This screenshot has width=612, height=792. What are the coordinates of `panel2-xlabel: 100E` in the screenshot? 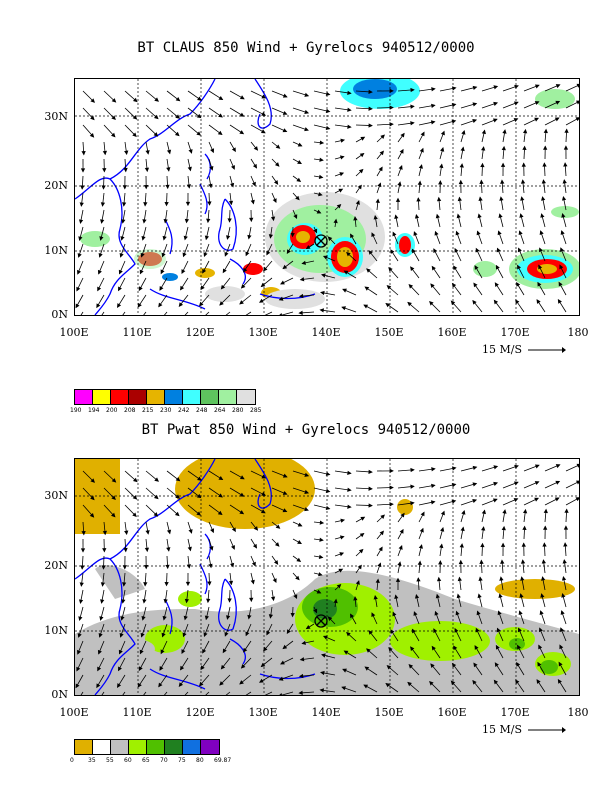 It's located at (74, 712).